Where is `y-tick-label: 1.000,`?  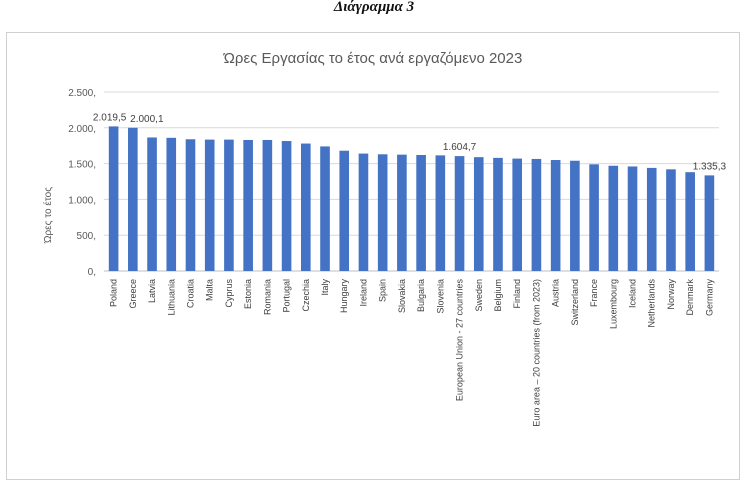 y-tick-label: 1.000, is located at coordinates (82, 200).